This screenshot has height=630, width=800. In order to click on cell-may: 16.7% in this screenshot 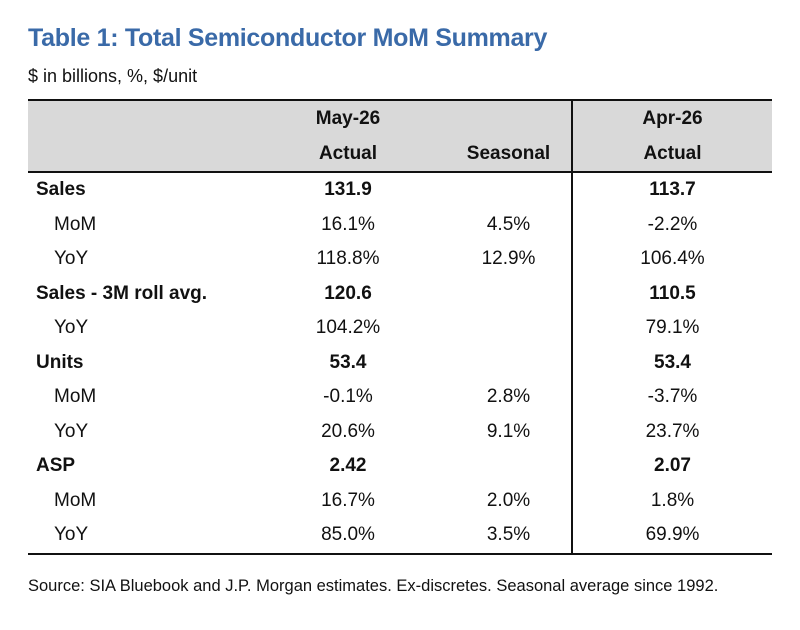, I will do `click(348, 500)`.